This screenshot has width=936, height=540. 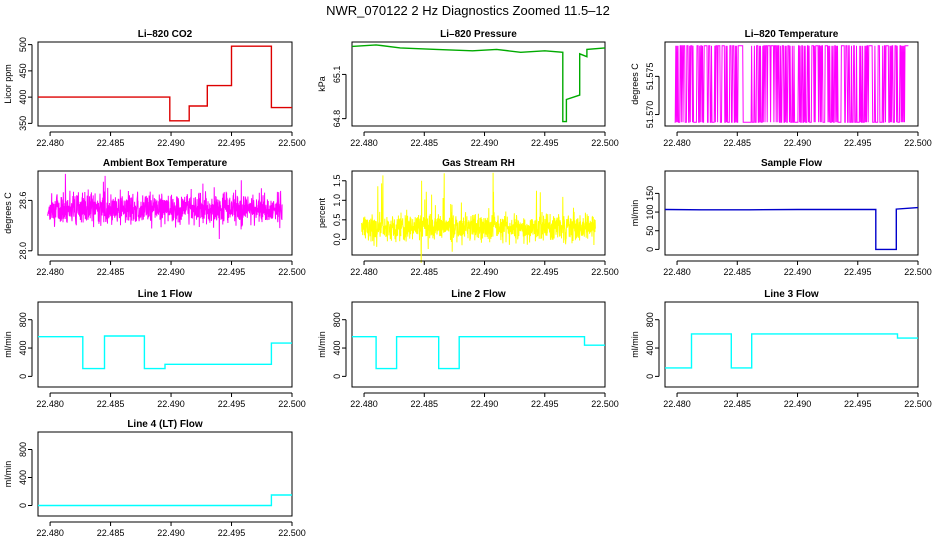 I want to click on y-tick-label: 50, so click(x=650, y=231).